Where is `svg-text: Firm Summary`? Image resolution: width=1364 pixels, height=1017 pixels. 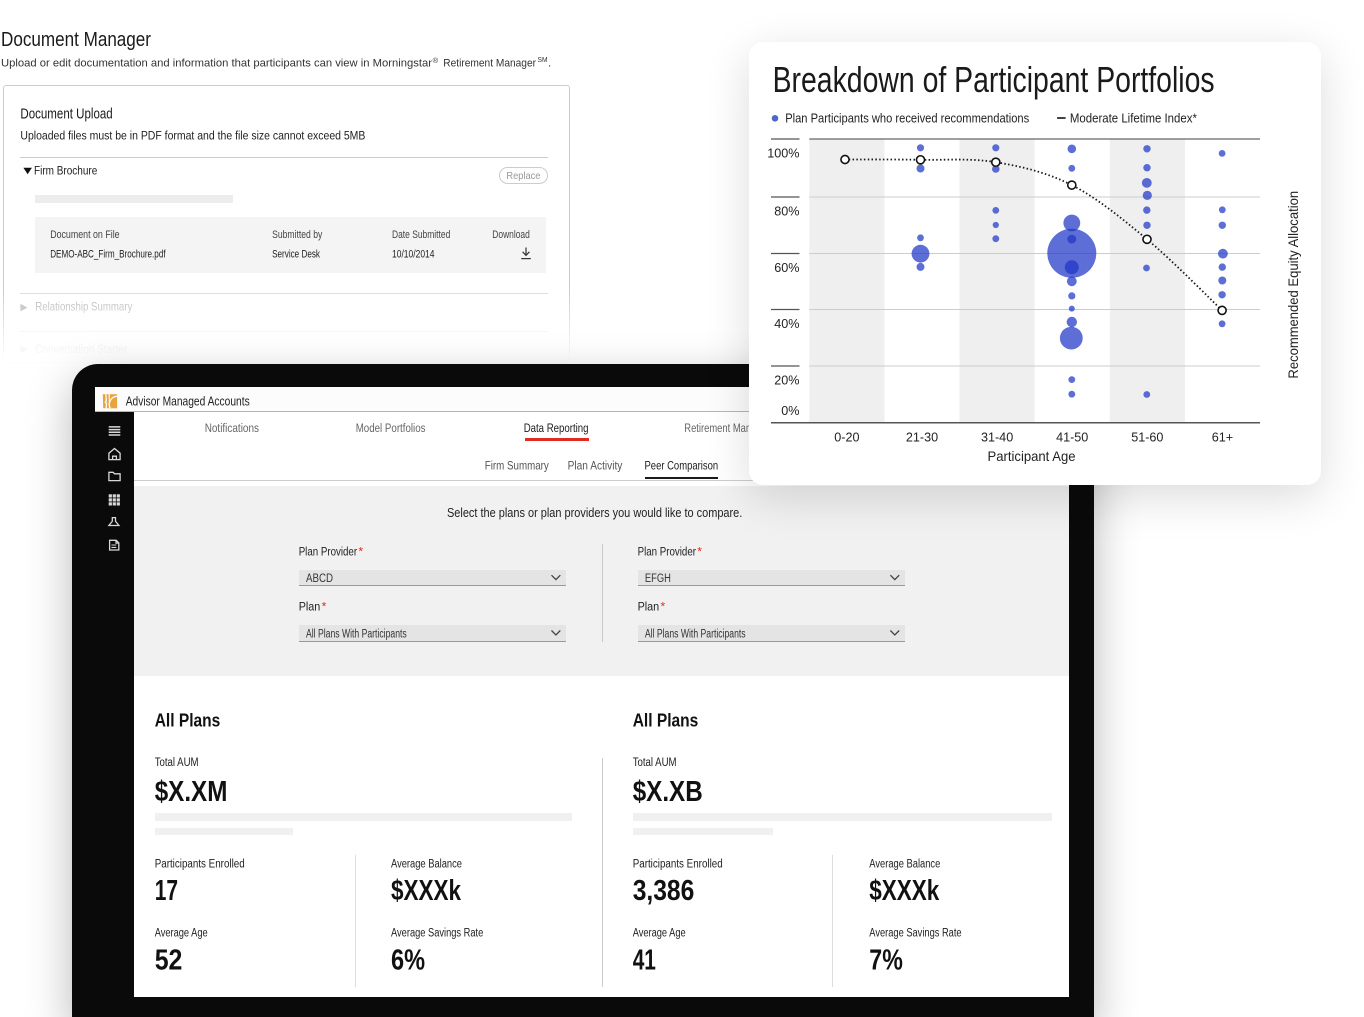 svg-text: Firm Summary is located at coordinates (517, 465).